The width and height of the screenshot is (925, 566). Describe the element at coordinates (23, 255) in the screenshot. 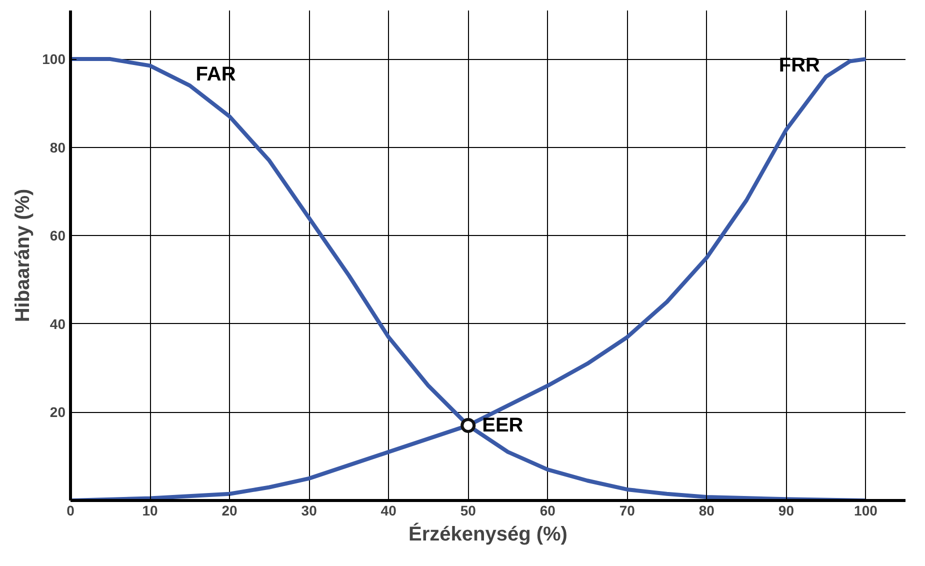

I see `y-axis-title: Hibaarány (%)` at that location.